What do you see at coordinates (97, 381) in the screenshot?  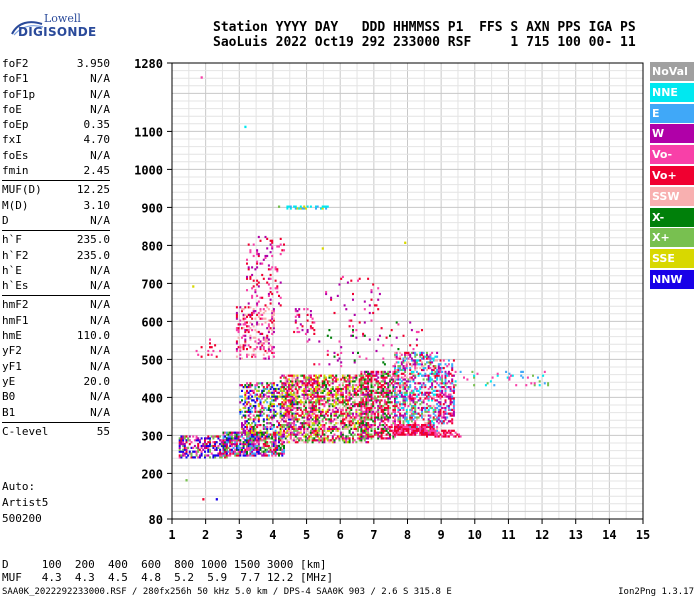 I see `param-value: 20.0` at bounding box center [97, 381].